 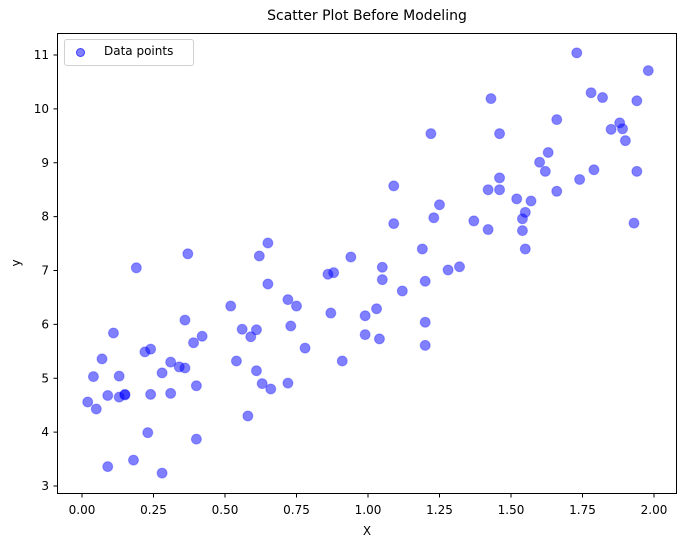 What do you see at coordinates (16, 262) in the screenshot?
I see `y-axis-label: y` at bounding box center [16, 262].